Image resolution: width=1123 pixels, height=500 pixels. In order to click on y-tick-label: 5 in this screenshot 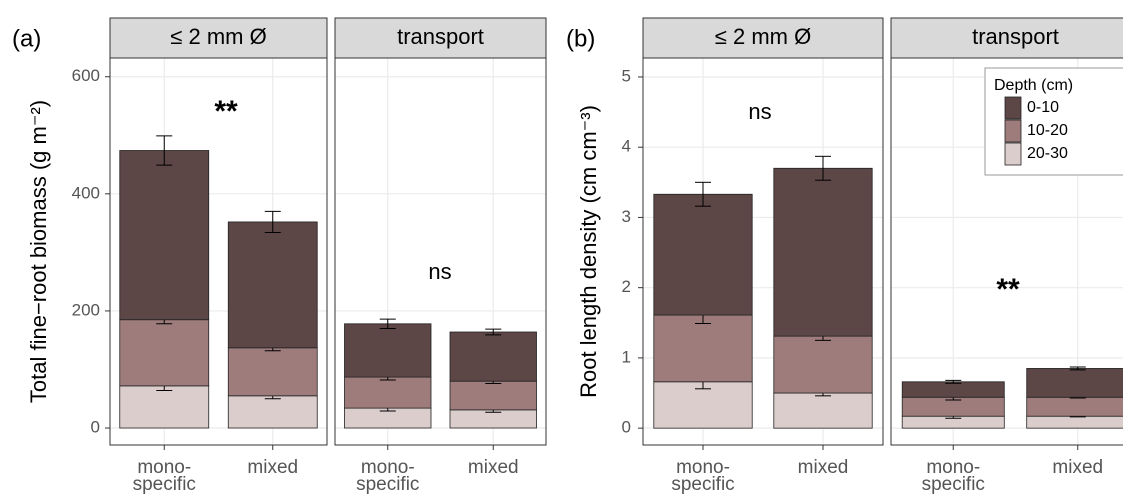, I will do `click(626, 75)`.